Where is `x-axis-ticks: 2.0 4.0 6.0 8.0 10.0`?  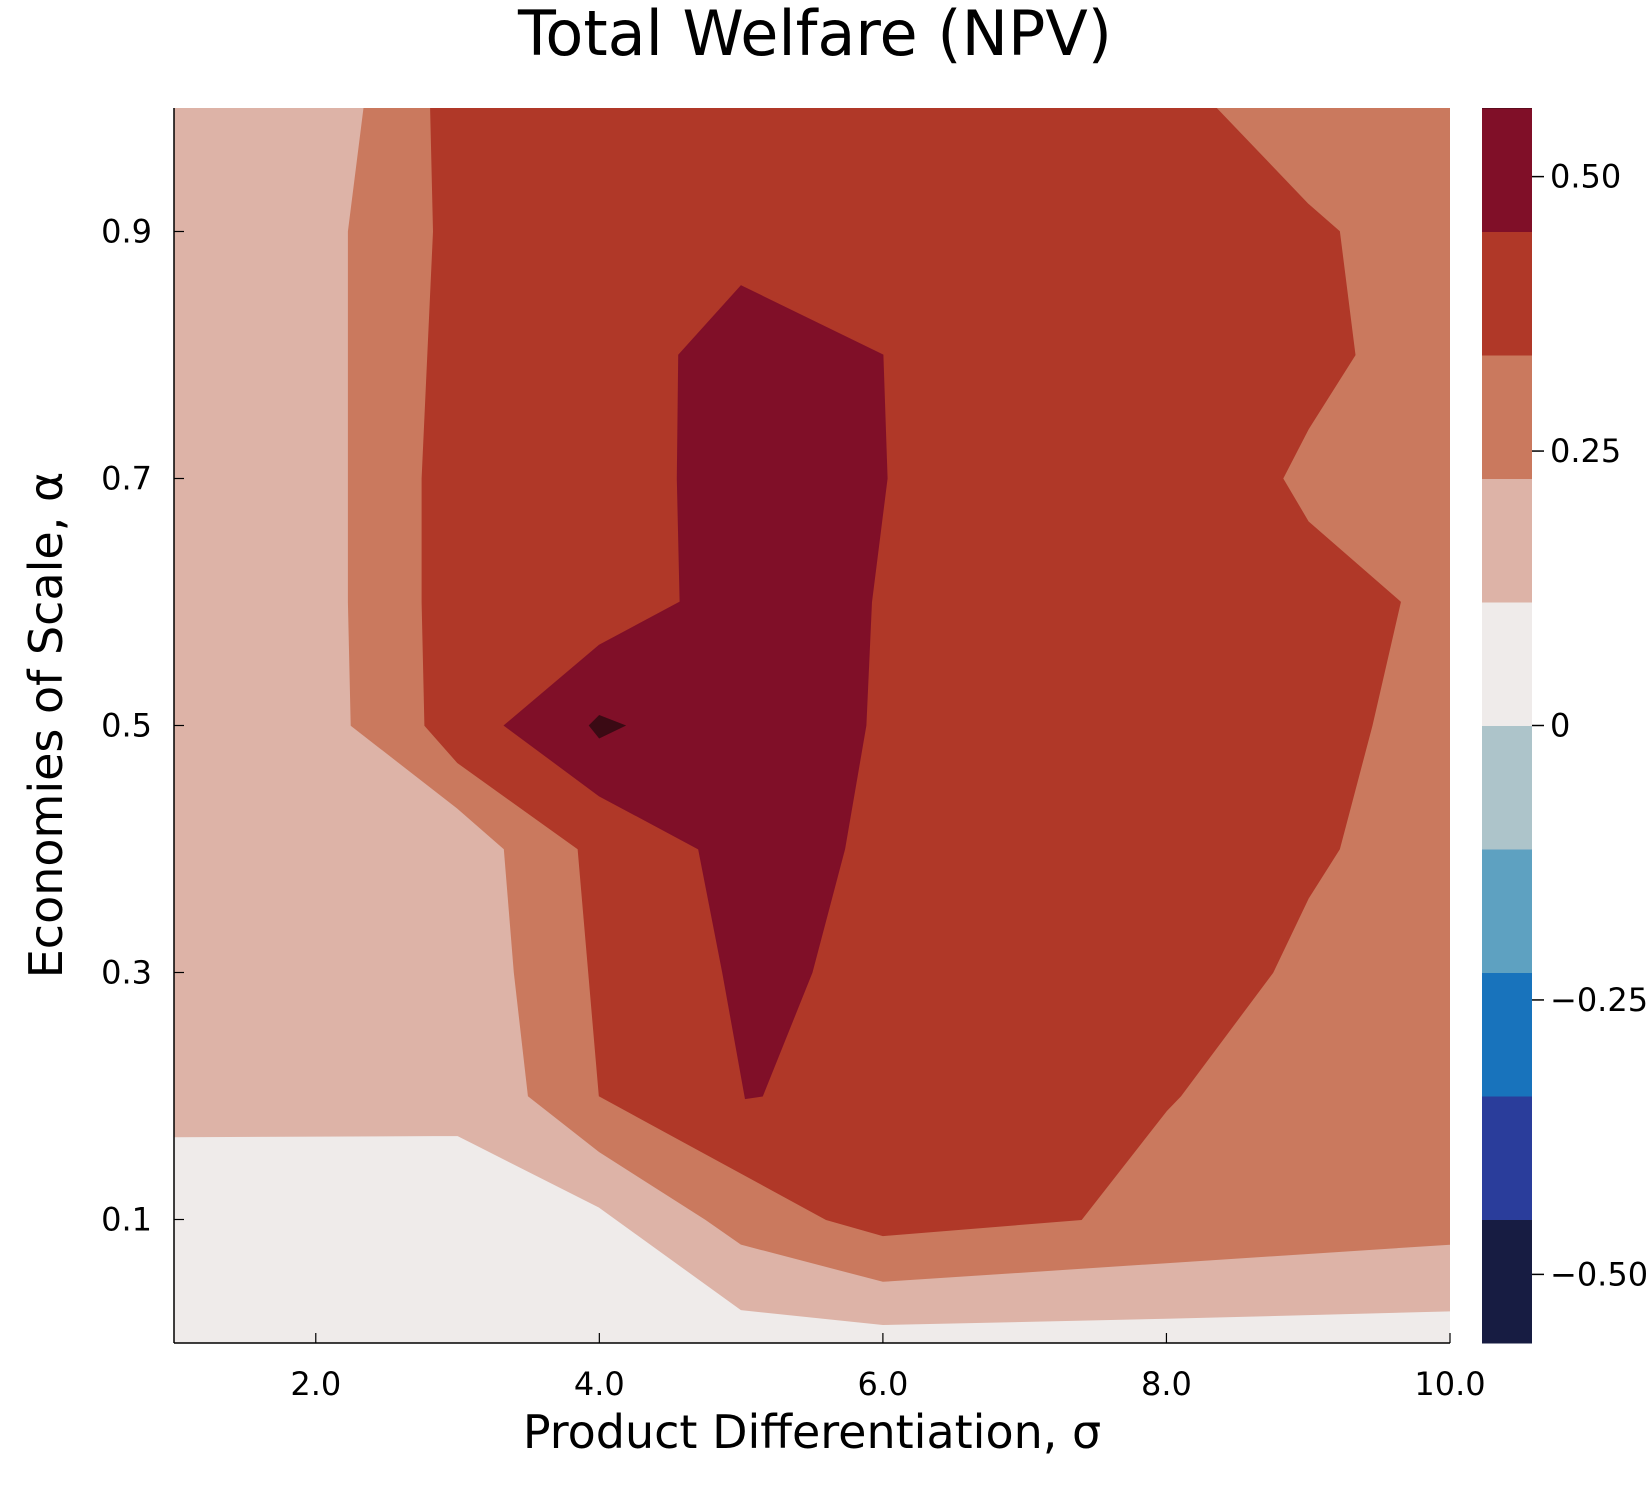
x-axis-ticks: 2.0 4.0 6.0 8.0 10.0 is located at coordinates (888, 1368).